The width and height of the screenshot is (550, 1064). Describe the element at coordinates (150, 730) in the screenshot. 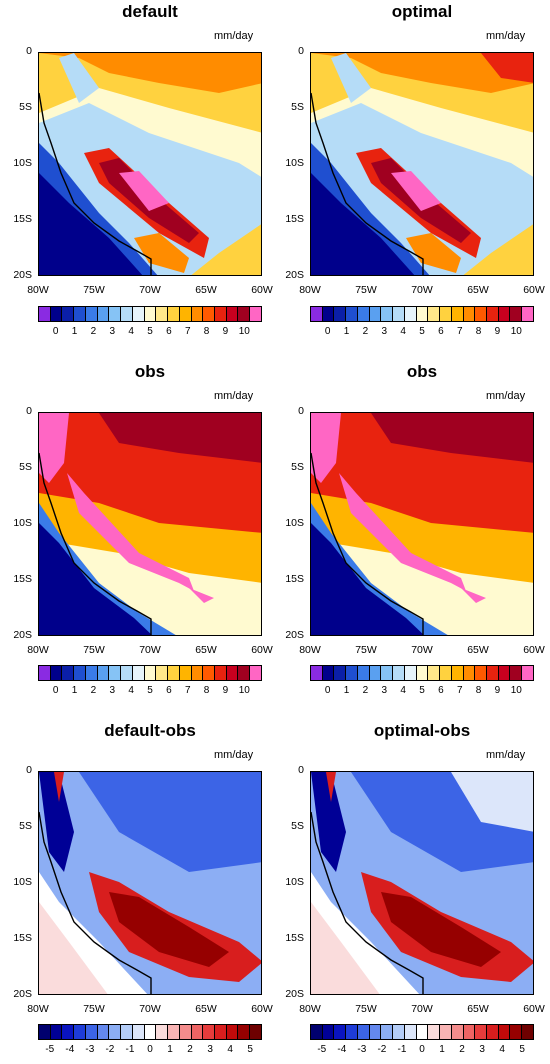

I see `panel-title: default-obs` at that location.